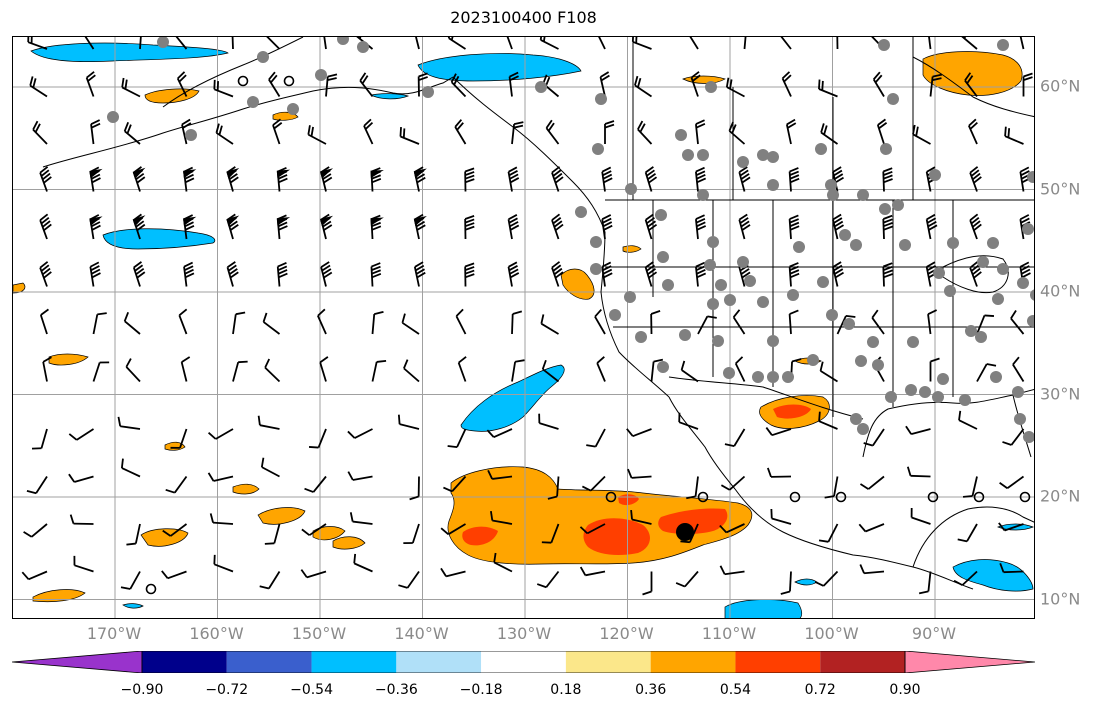 Image resolution: width=1102 pixels, height=710 pixels. Describe the element at coordinates (795, 497) in the screenshot. I see `calm-wind-circle` at that location.